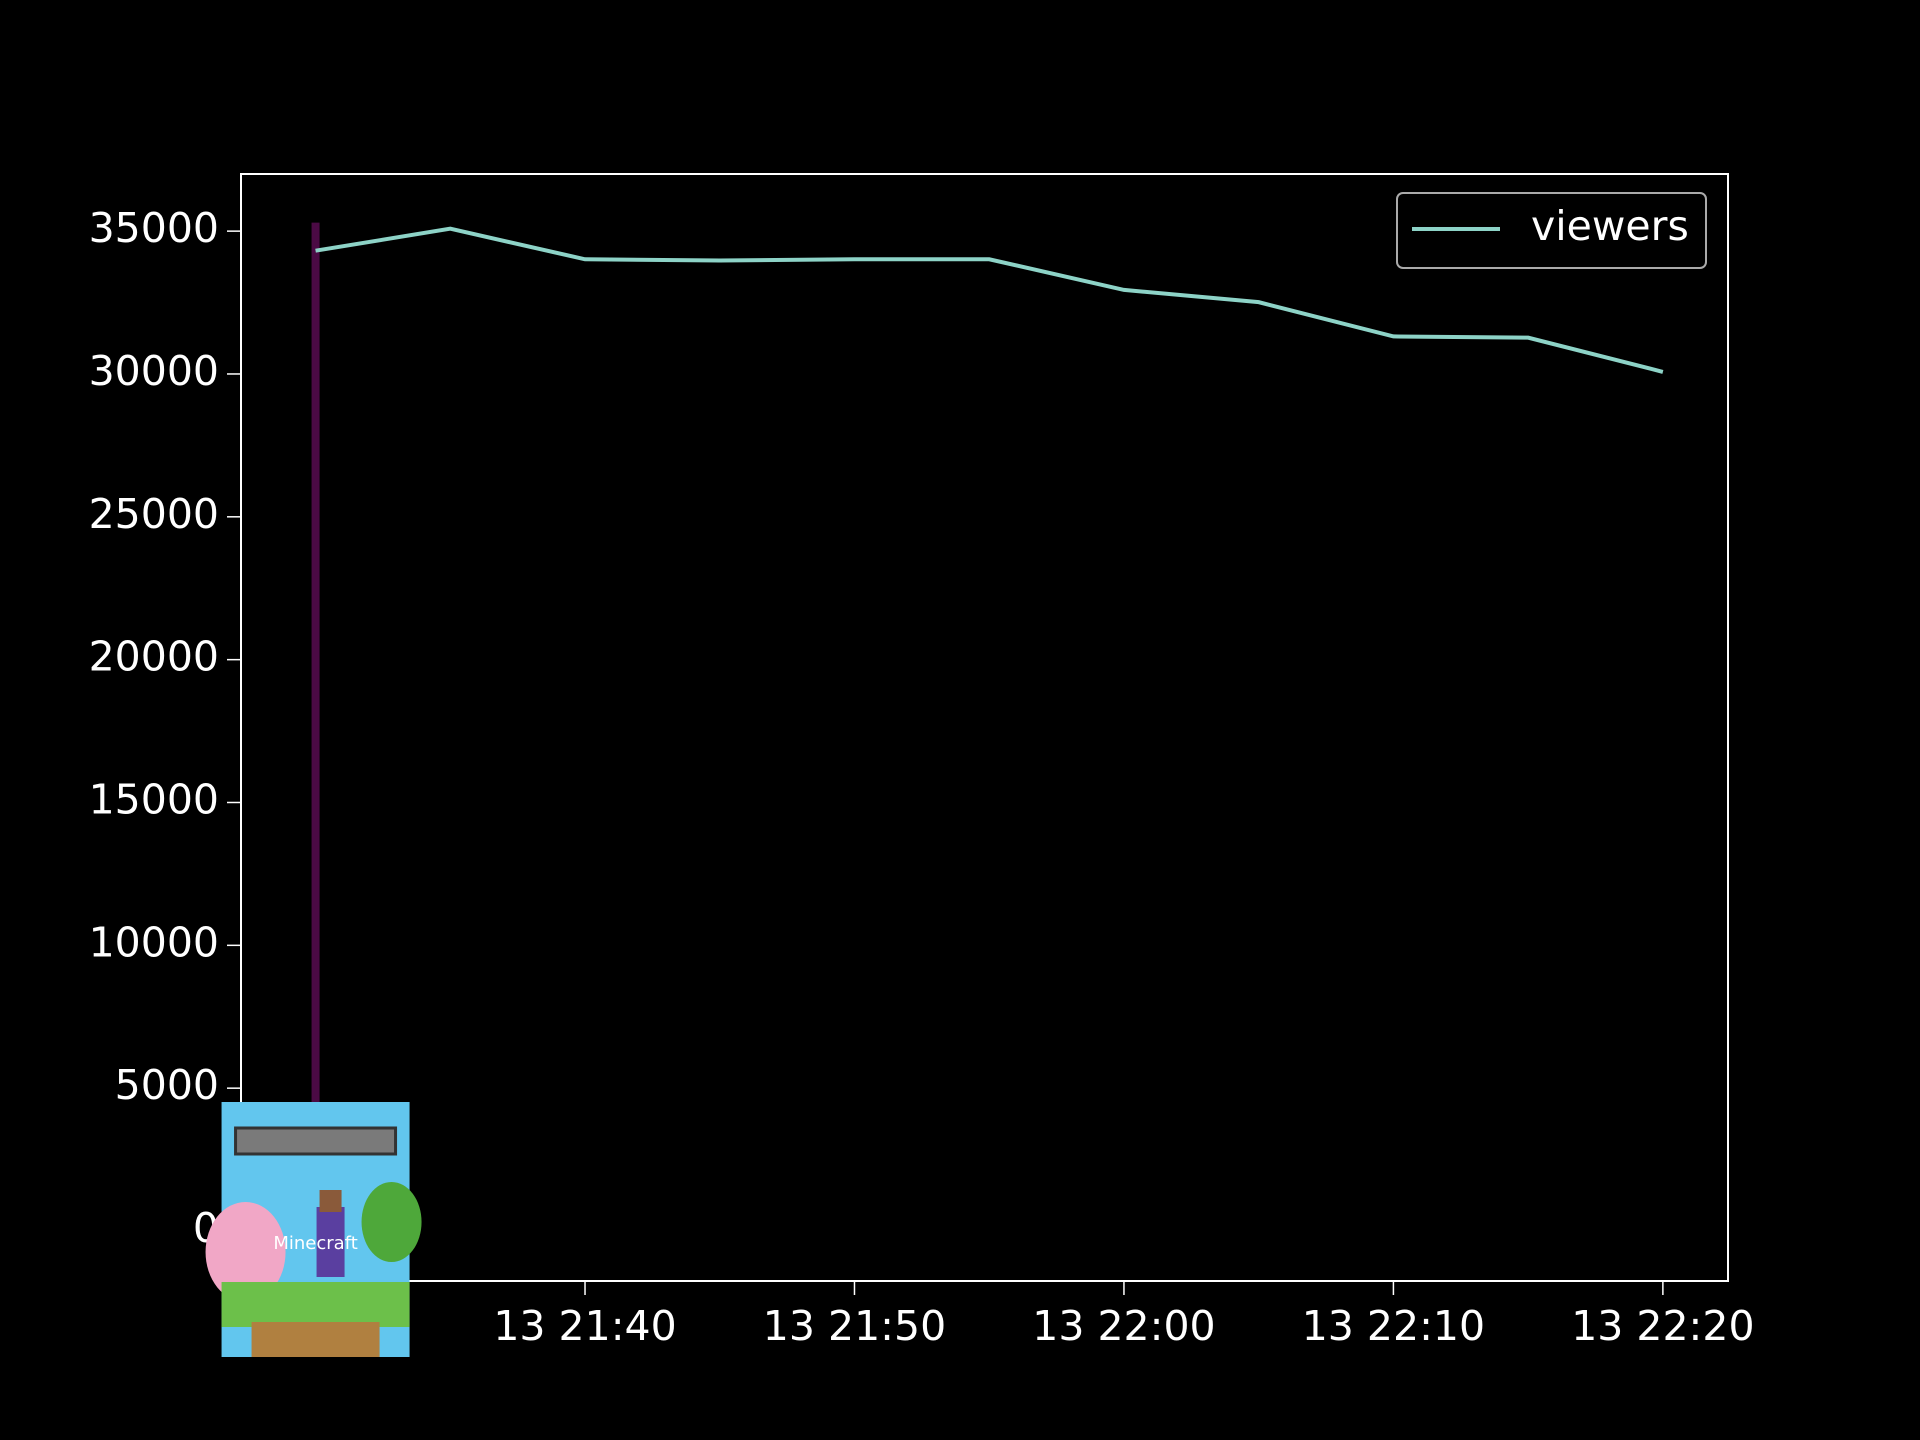  Describe the element at coordinates (1123, 1326) in the screenshot. I see `x-tick-label: 13 22:00` at that location.